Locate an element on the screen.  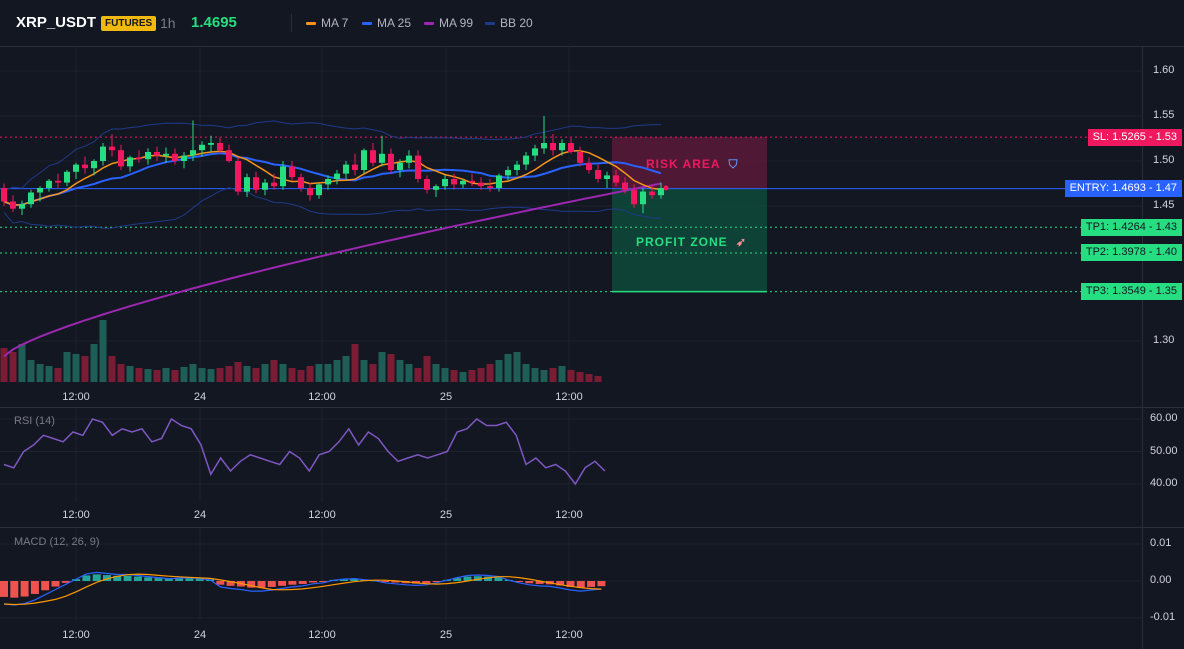
legend-bb20-label: BB 20 is located at coordinates (516, 23).